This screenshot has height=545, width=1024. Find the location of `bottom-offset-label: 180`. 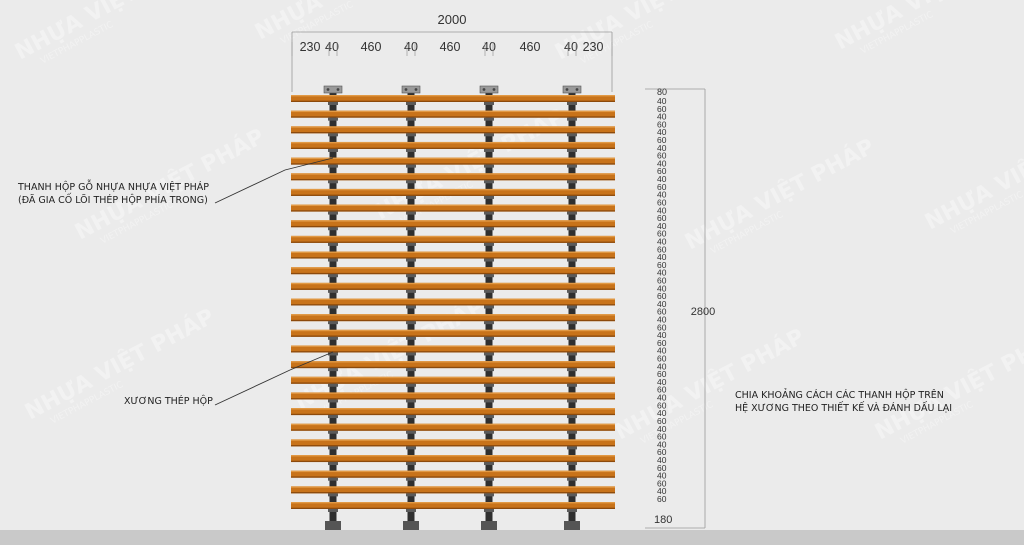

bottom-offset-label: 180 is located at coordinates (663, 520).